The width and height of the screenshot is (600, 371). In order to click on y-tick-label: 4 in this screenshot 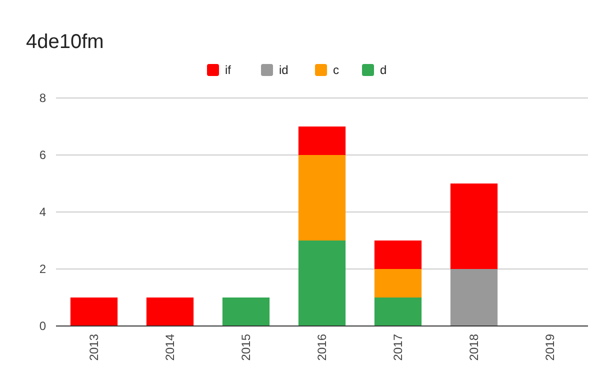, I will do `click(42, 212)`.